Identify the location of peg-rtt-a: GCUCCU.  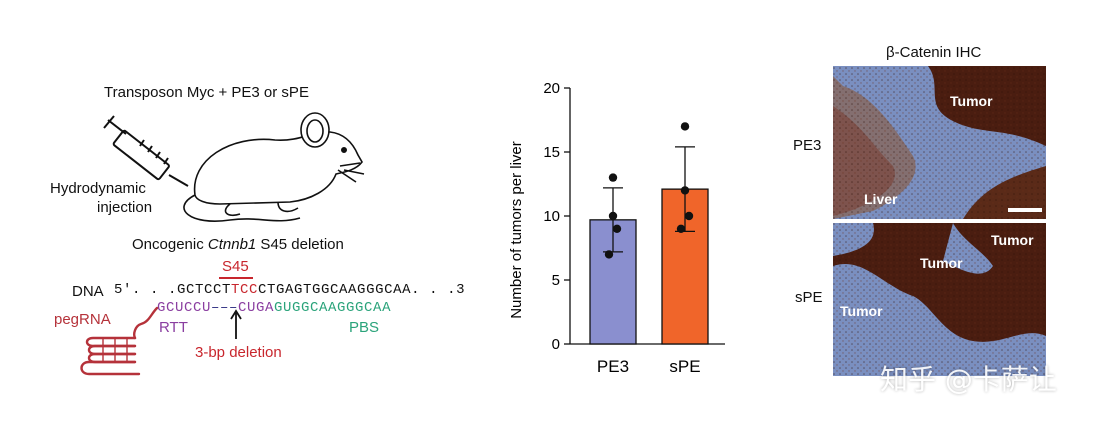
(184, 308).